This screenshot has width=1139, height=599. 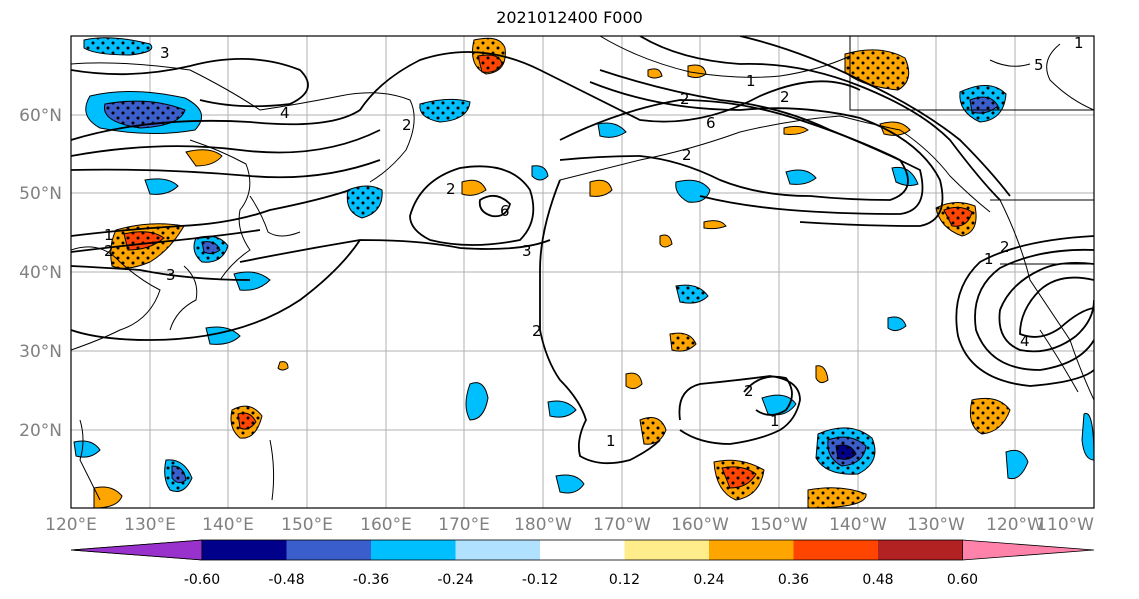 I want to click on colorbar-label: 0.48, so click(x=877, y=580).